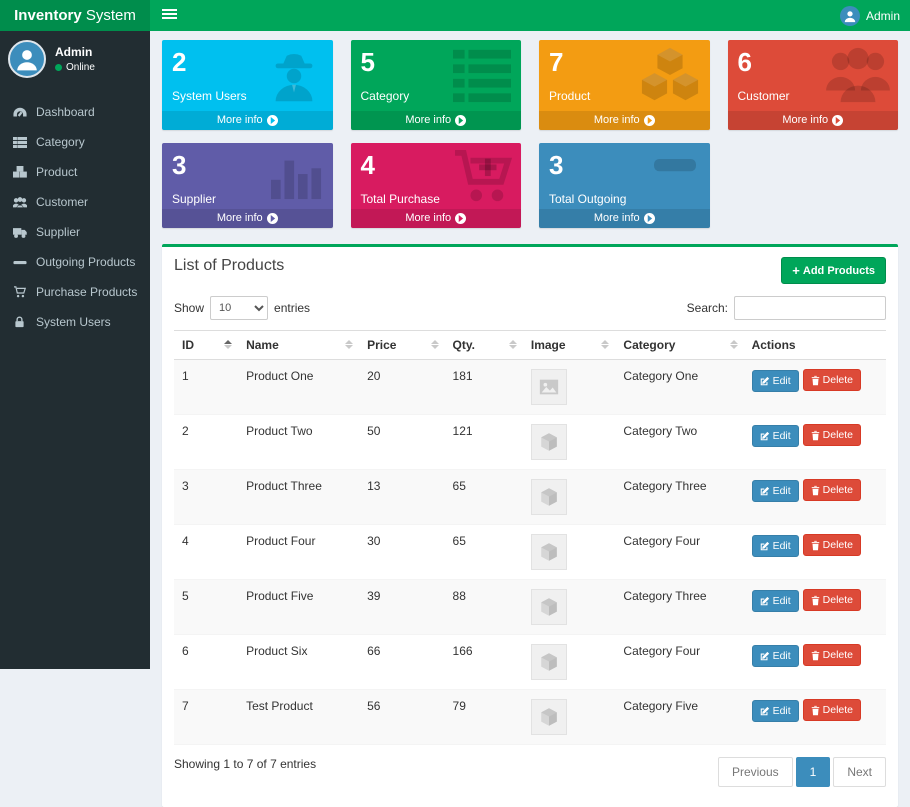 The height and width of the screenshot is (807, 910). Describe the element at coordinates (65, 112) in the screenshot. I see `sidebar-item-label: Dashboard` at that location.